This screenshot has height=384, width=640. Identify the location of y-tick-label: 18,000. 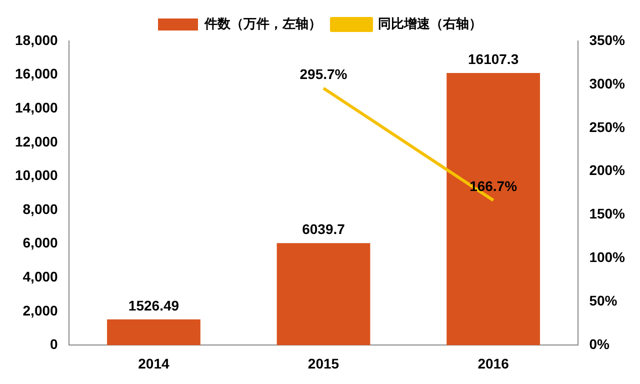
(36, 40).